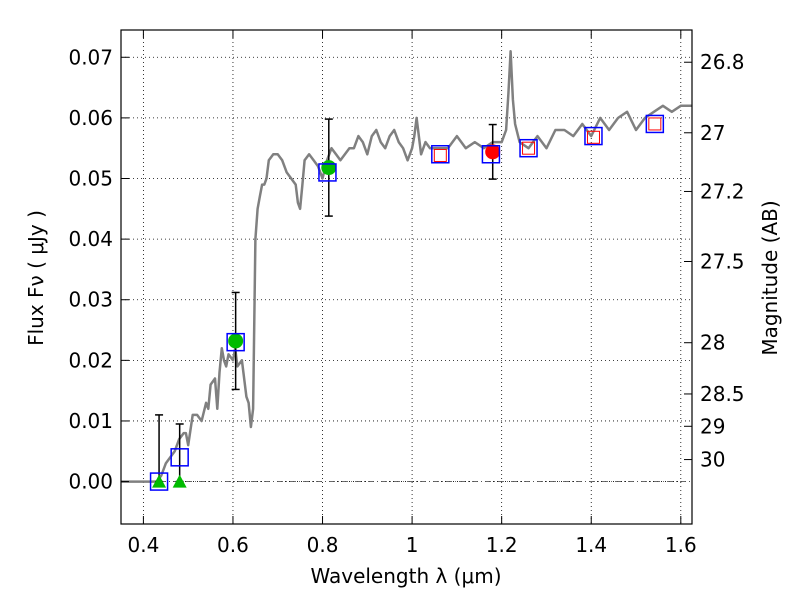 The image size is (800, 604). I want to click on x-tick-label: 0.4, so click(143, 545).